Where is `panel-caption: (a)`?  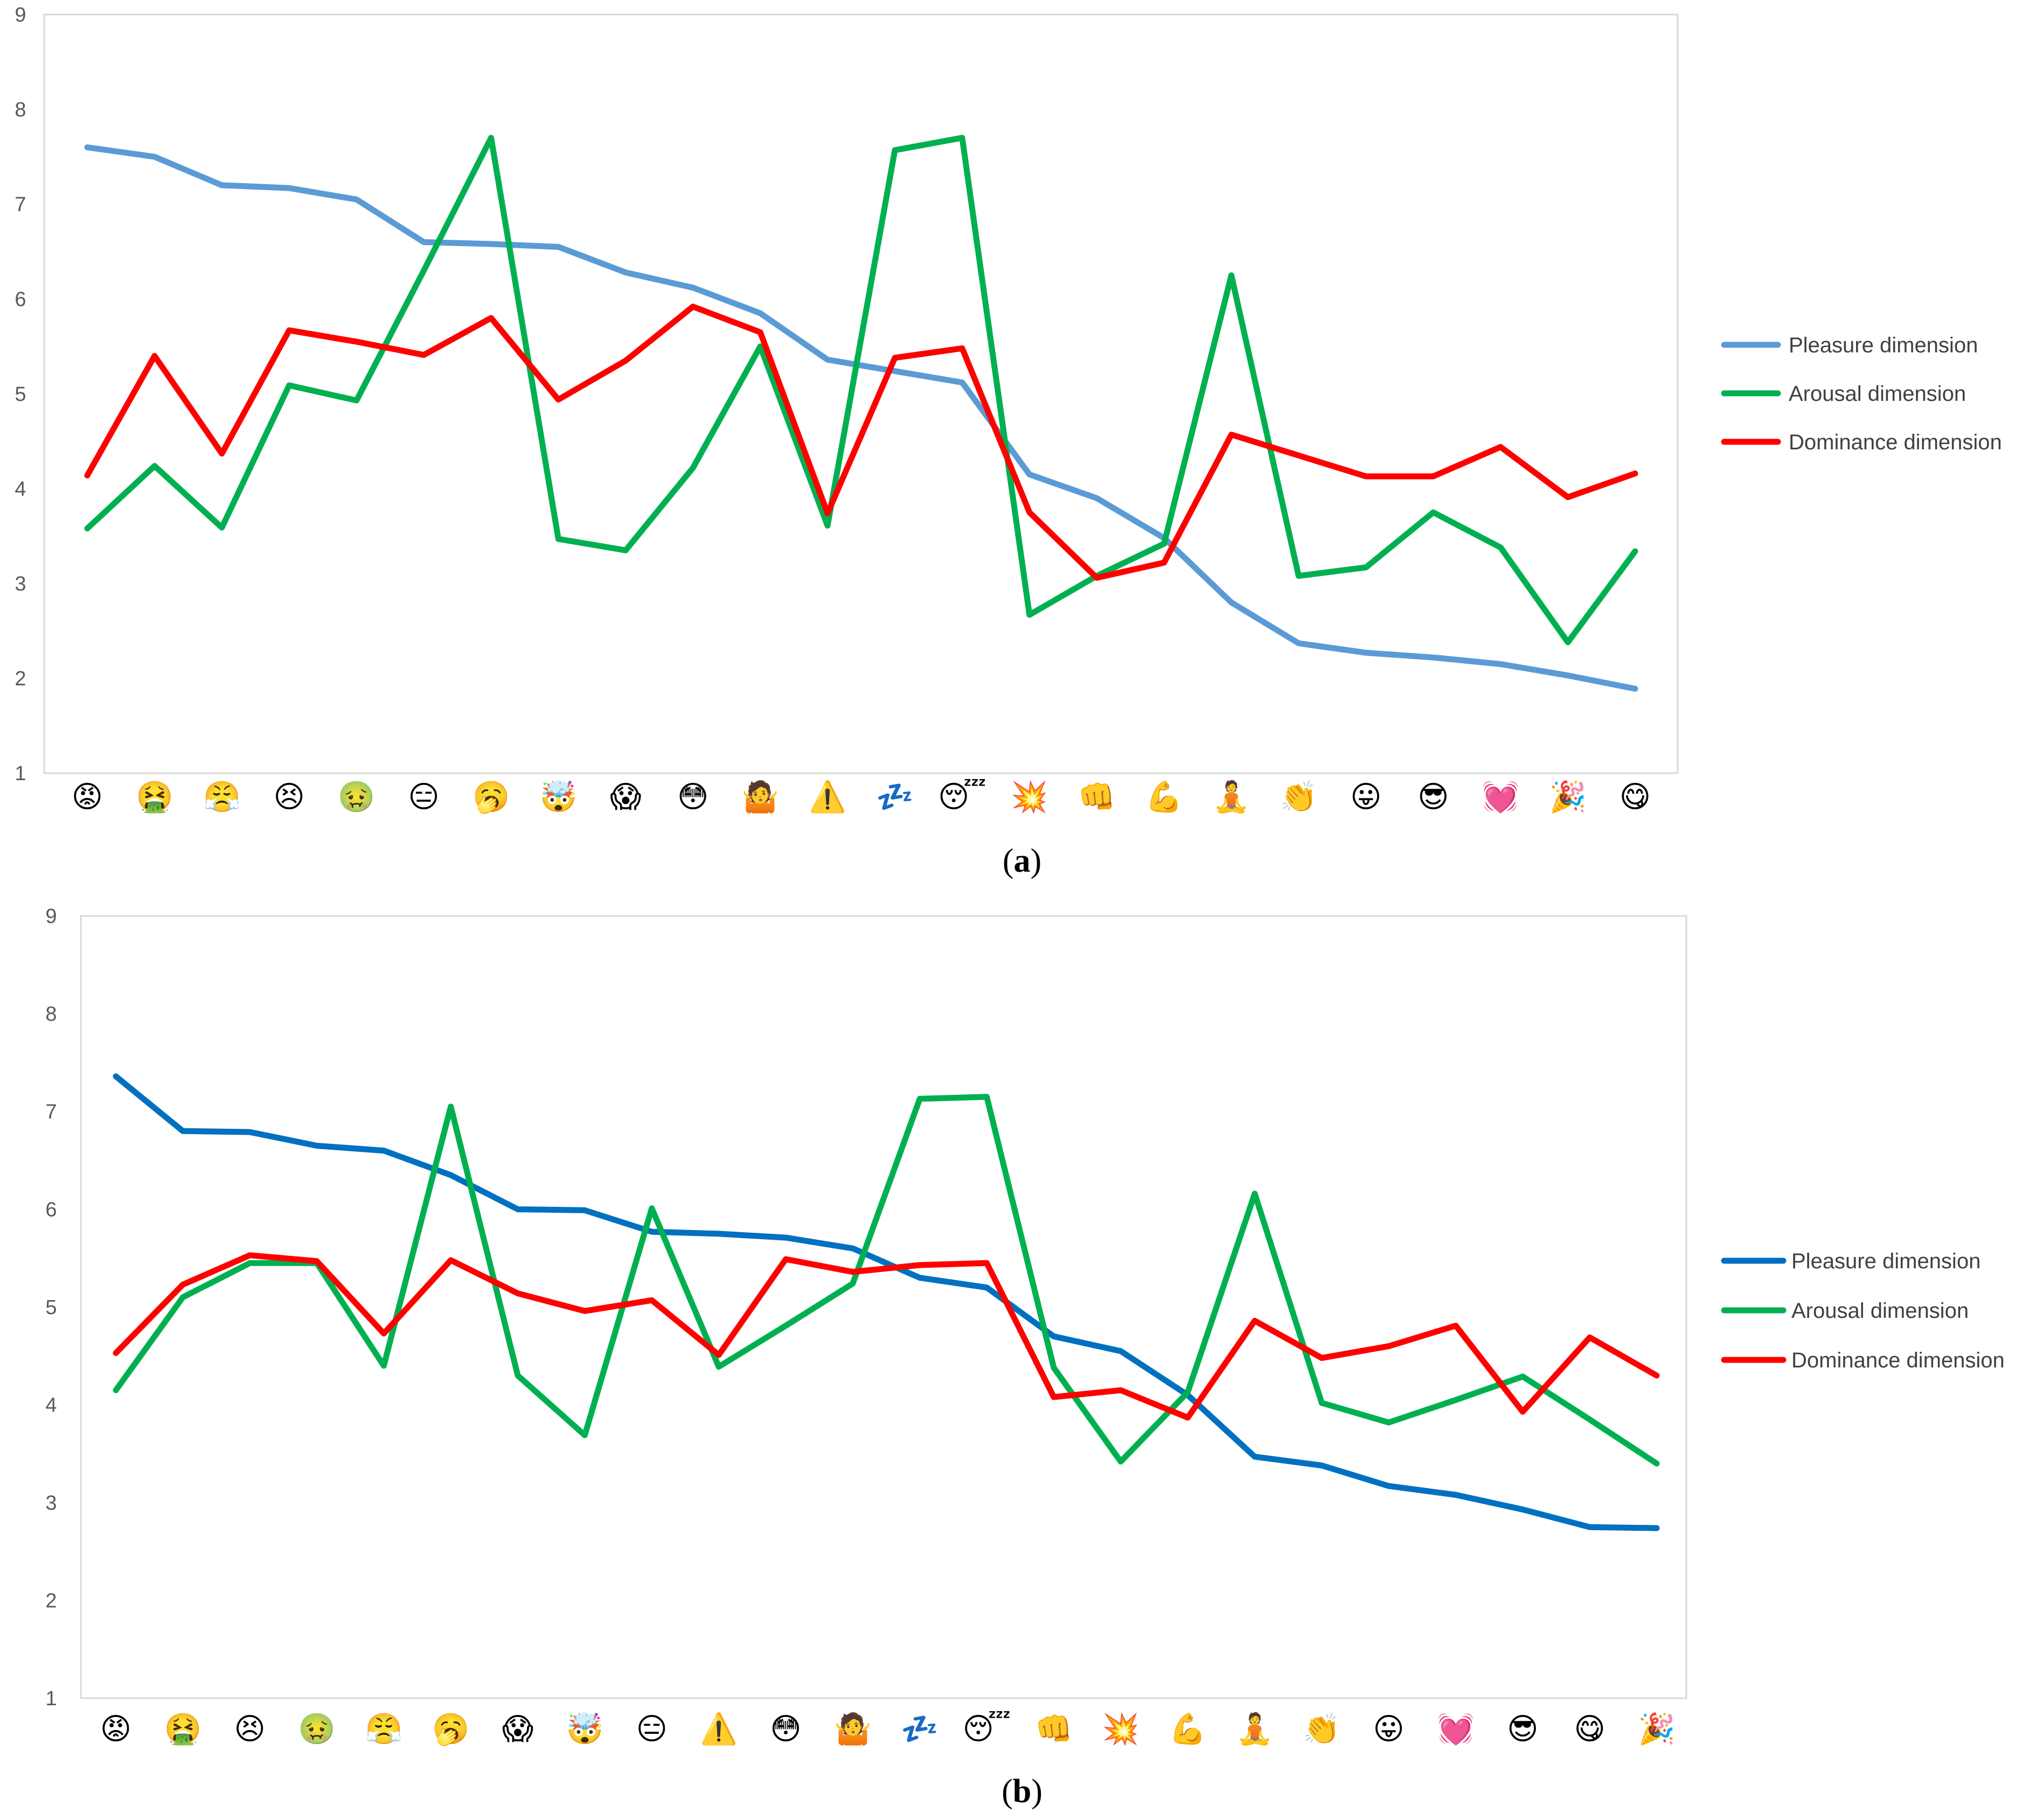 panel-caption: (a) is located at coordinates (1022, 861).